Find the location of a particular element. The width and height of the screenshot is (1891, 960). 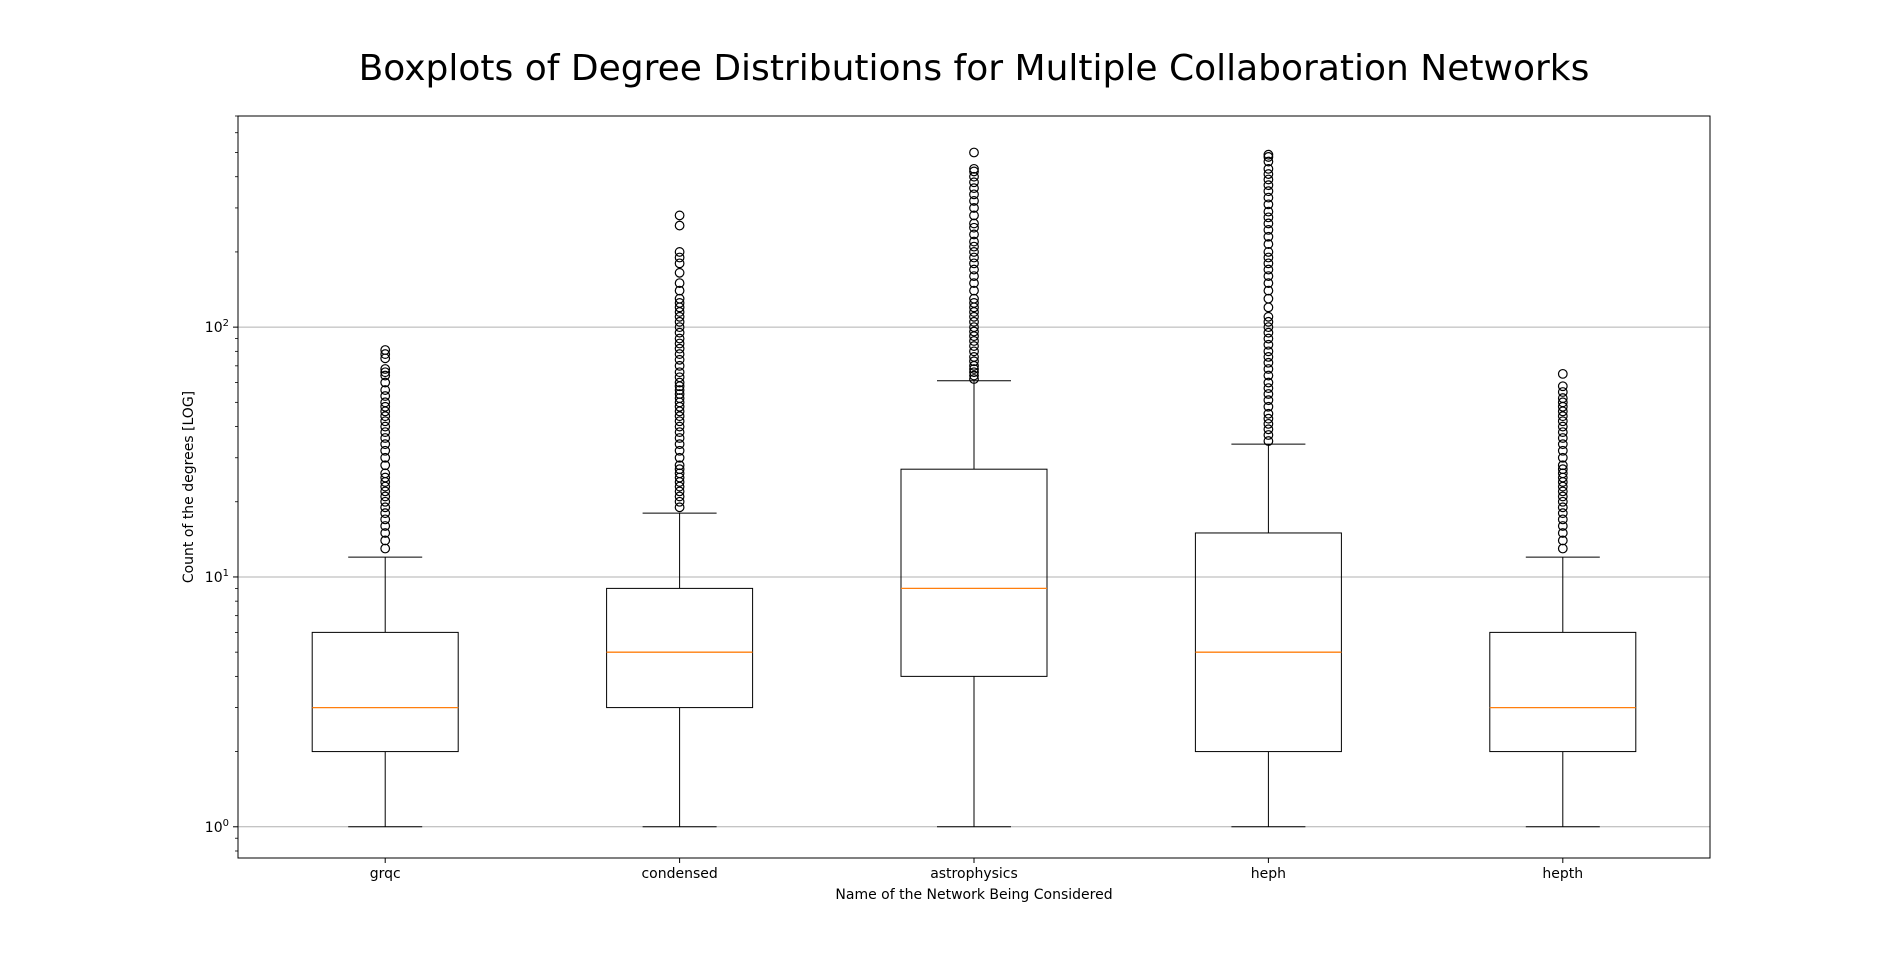

y-tick-label: 102 is located at coordinates (217, 327).